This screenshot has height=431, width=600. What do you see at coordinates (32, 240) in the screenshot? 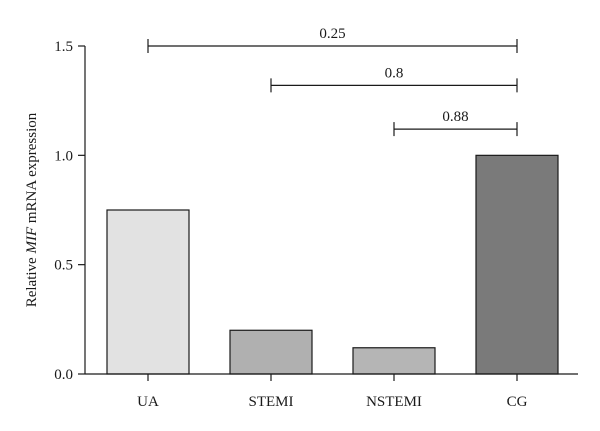
I see `y-axis-title-gene: MIF` at bounding box center [32, 240].